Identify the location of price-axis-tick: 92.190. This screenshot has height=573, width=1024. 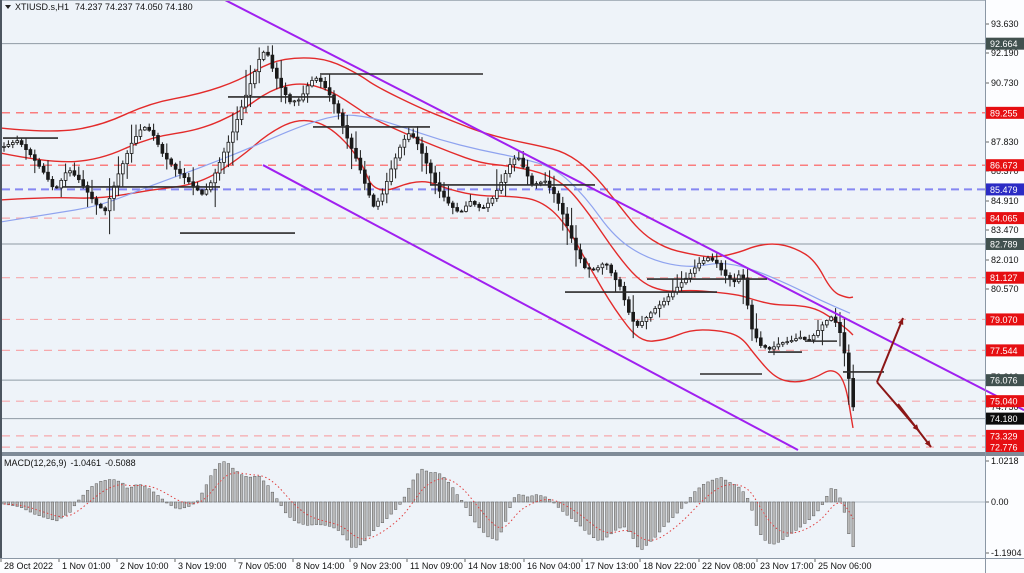
(1005, 53).